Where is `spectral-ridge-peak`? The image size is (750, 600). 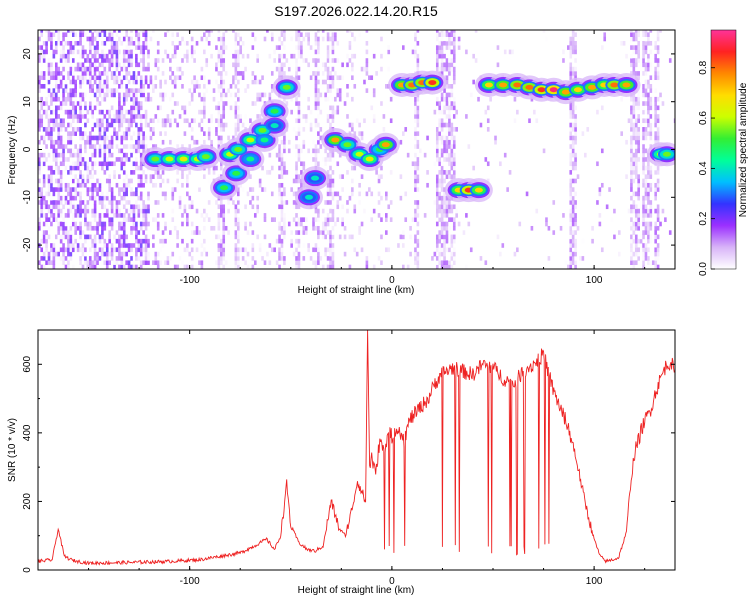 spectral-ridge-peak is located at coordinates (250, 140).